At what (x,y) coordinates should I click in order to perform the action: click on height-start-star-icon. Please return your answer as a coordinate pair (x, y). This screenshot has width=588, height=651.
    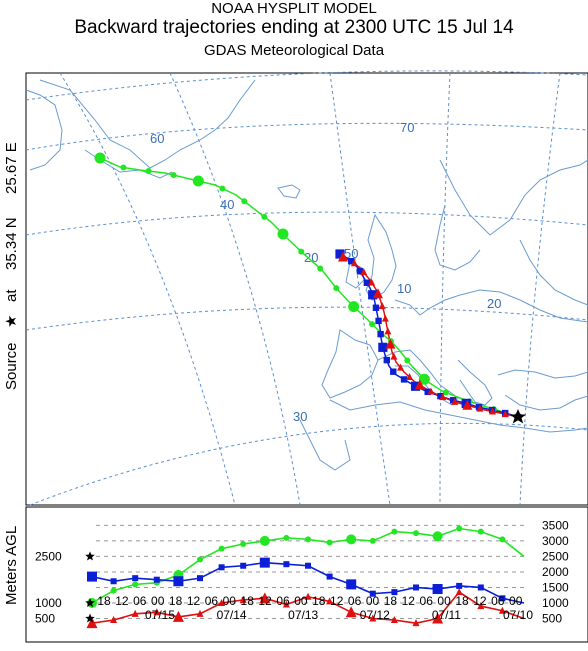
    Looking at the image, I should click on (90, 602).